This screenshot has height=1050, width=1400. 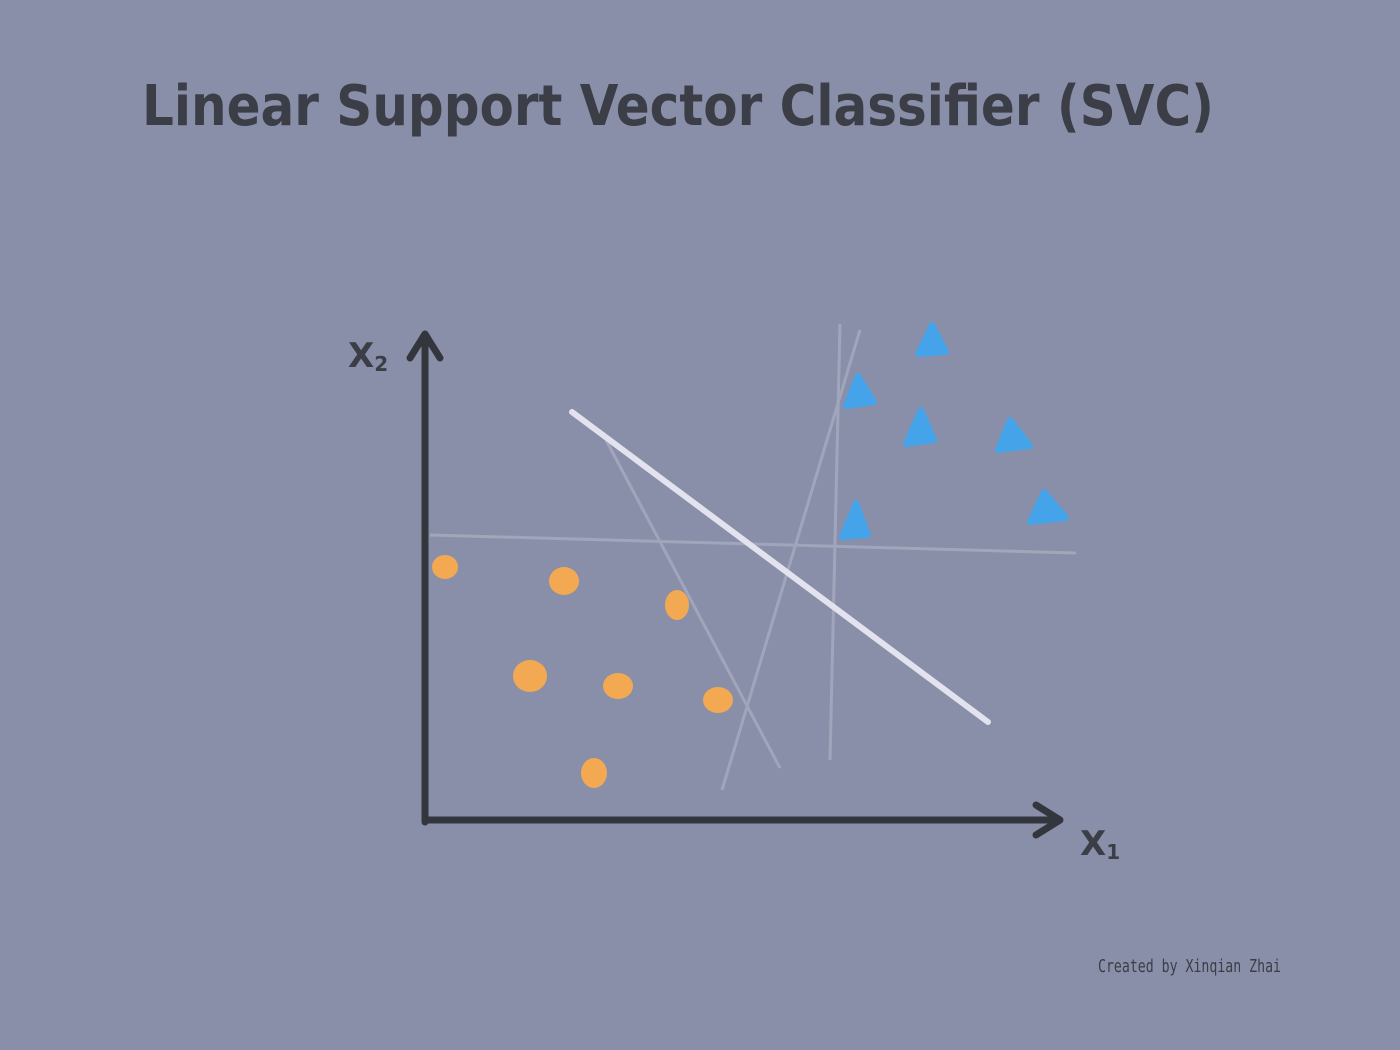 I want to click on y-axis-letter: X, so click(x=361, y=356).